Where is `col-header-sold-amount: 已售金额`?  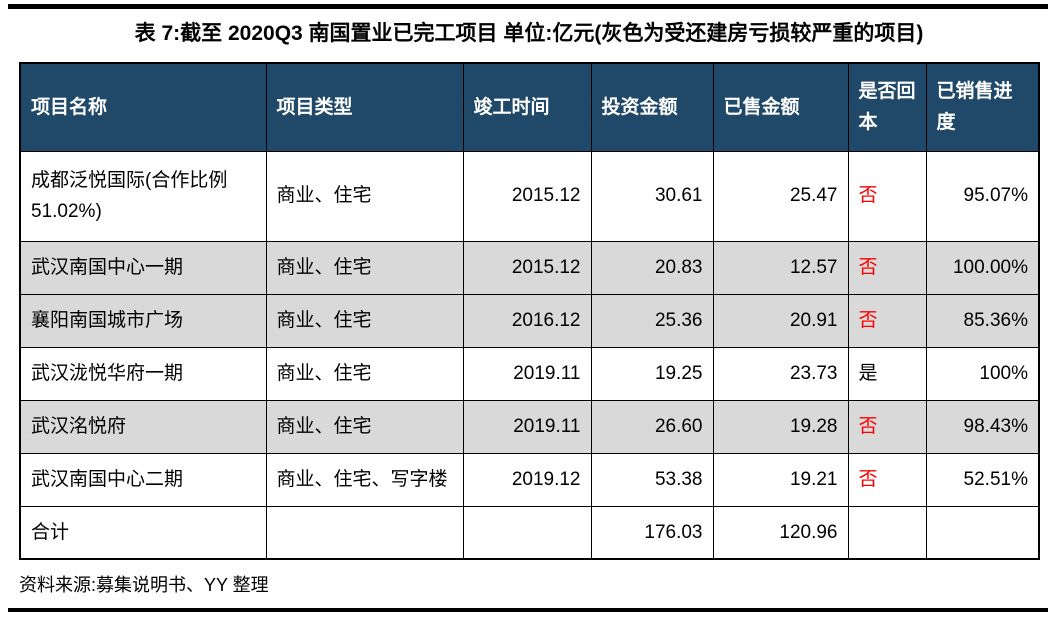 col-header-sold-amount: 已售金额 is located at coordinates (780, 107).